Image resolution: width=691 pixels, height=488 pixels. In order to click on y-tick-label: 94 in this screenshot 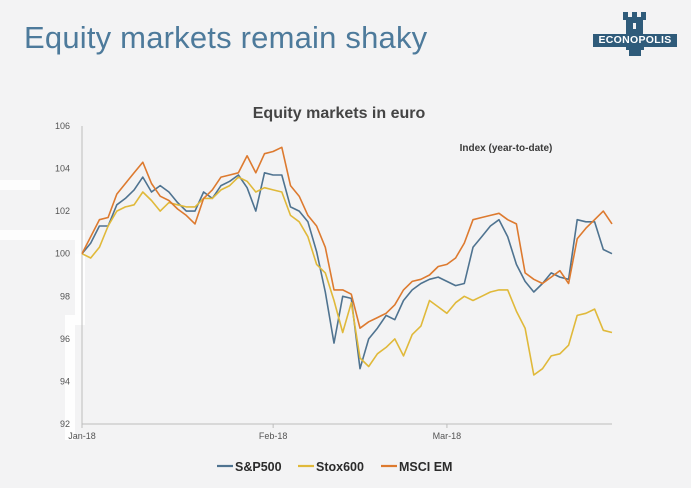, I will do `click(65, 381)`.